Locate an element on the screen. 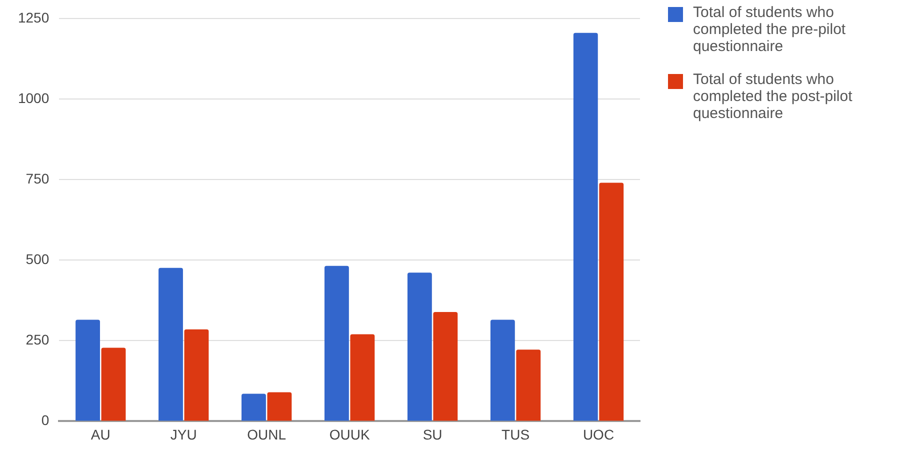  y-tick-label: 1250 is located at coordinates (34, 17).